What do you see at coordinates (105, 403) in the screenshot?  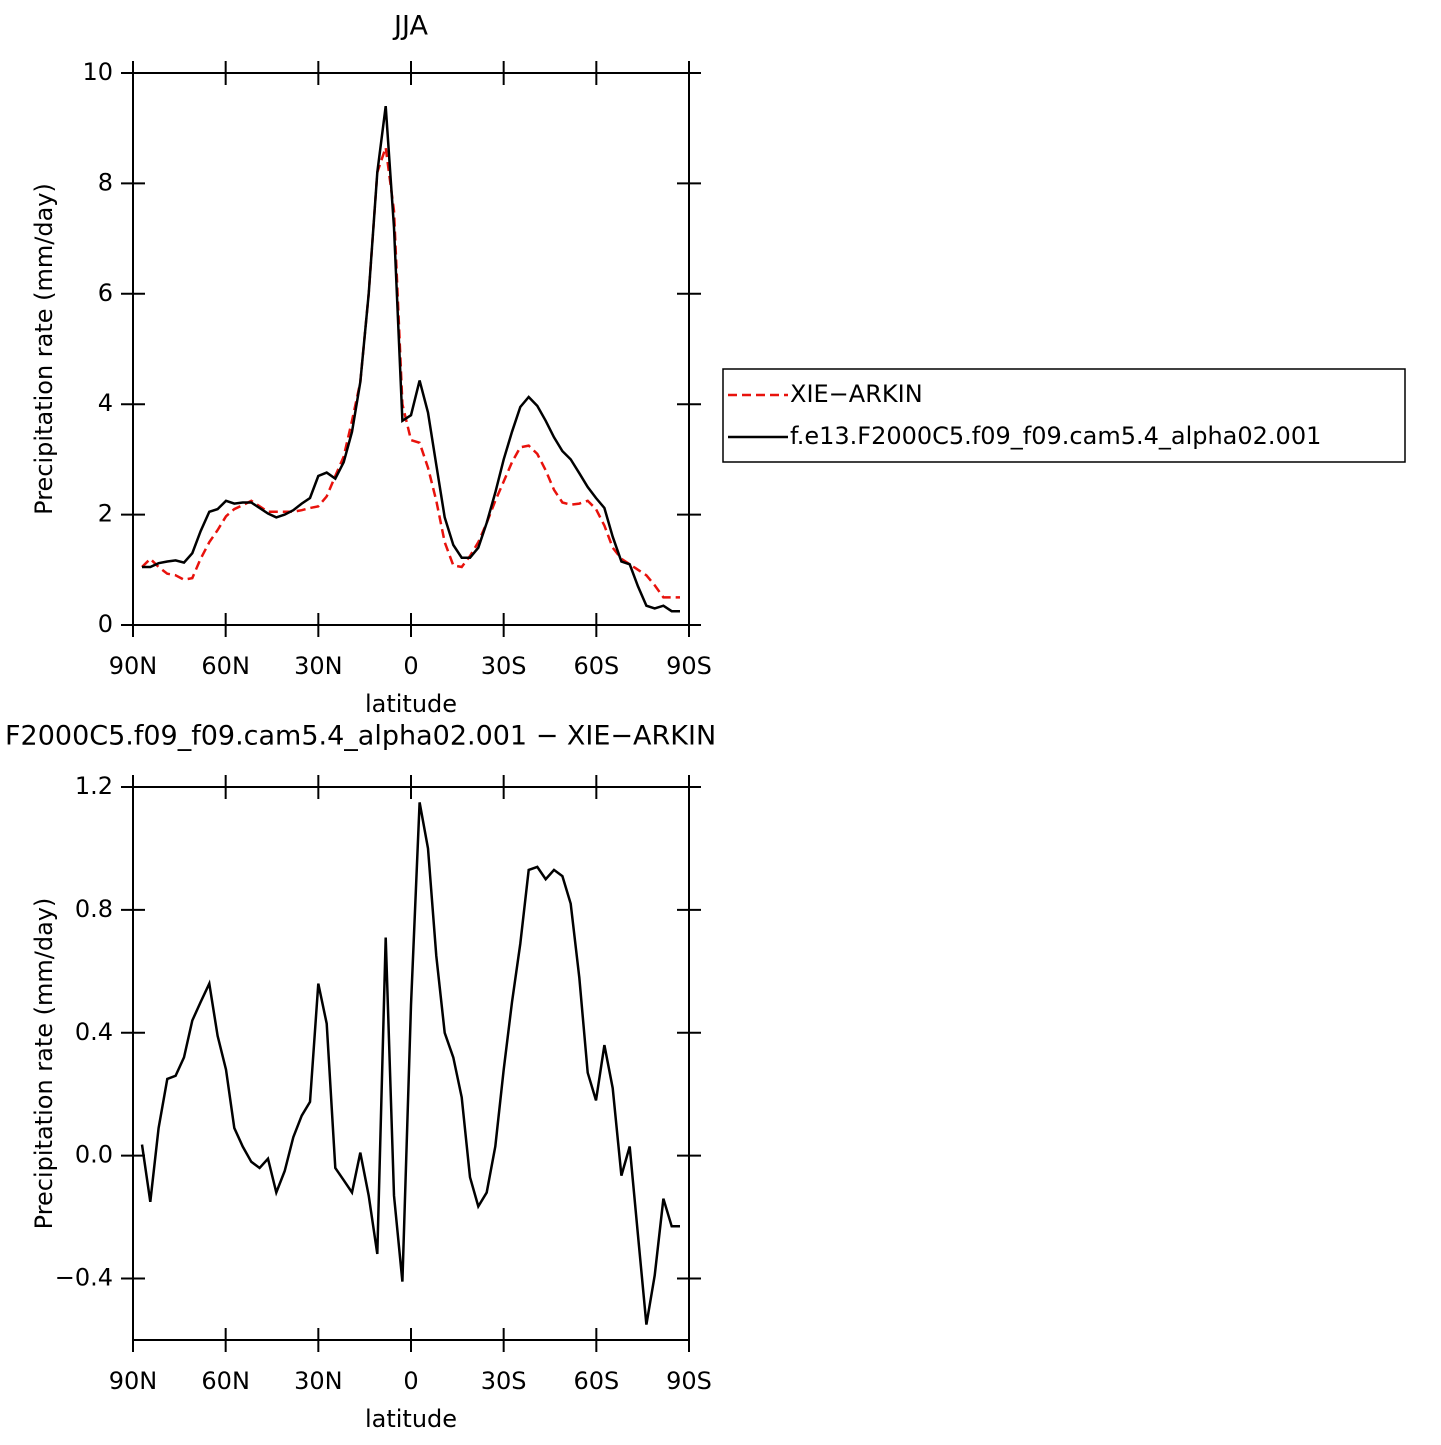 I see `y-tick-label: 4` at bounding box center [105, 403].